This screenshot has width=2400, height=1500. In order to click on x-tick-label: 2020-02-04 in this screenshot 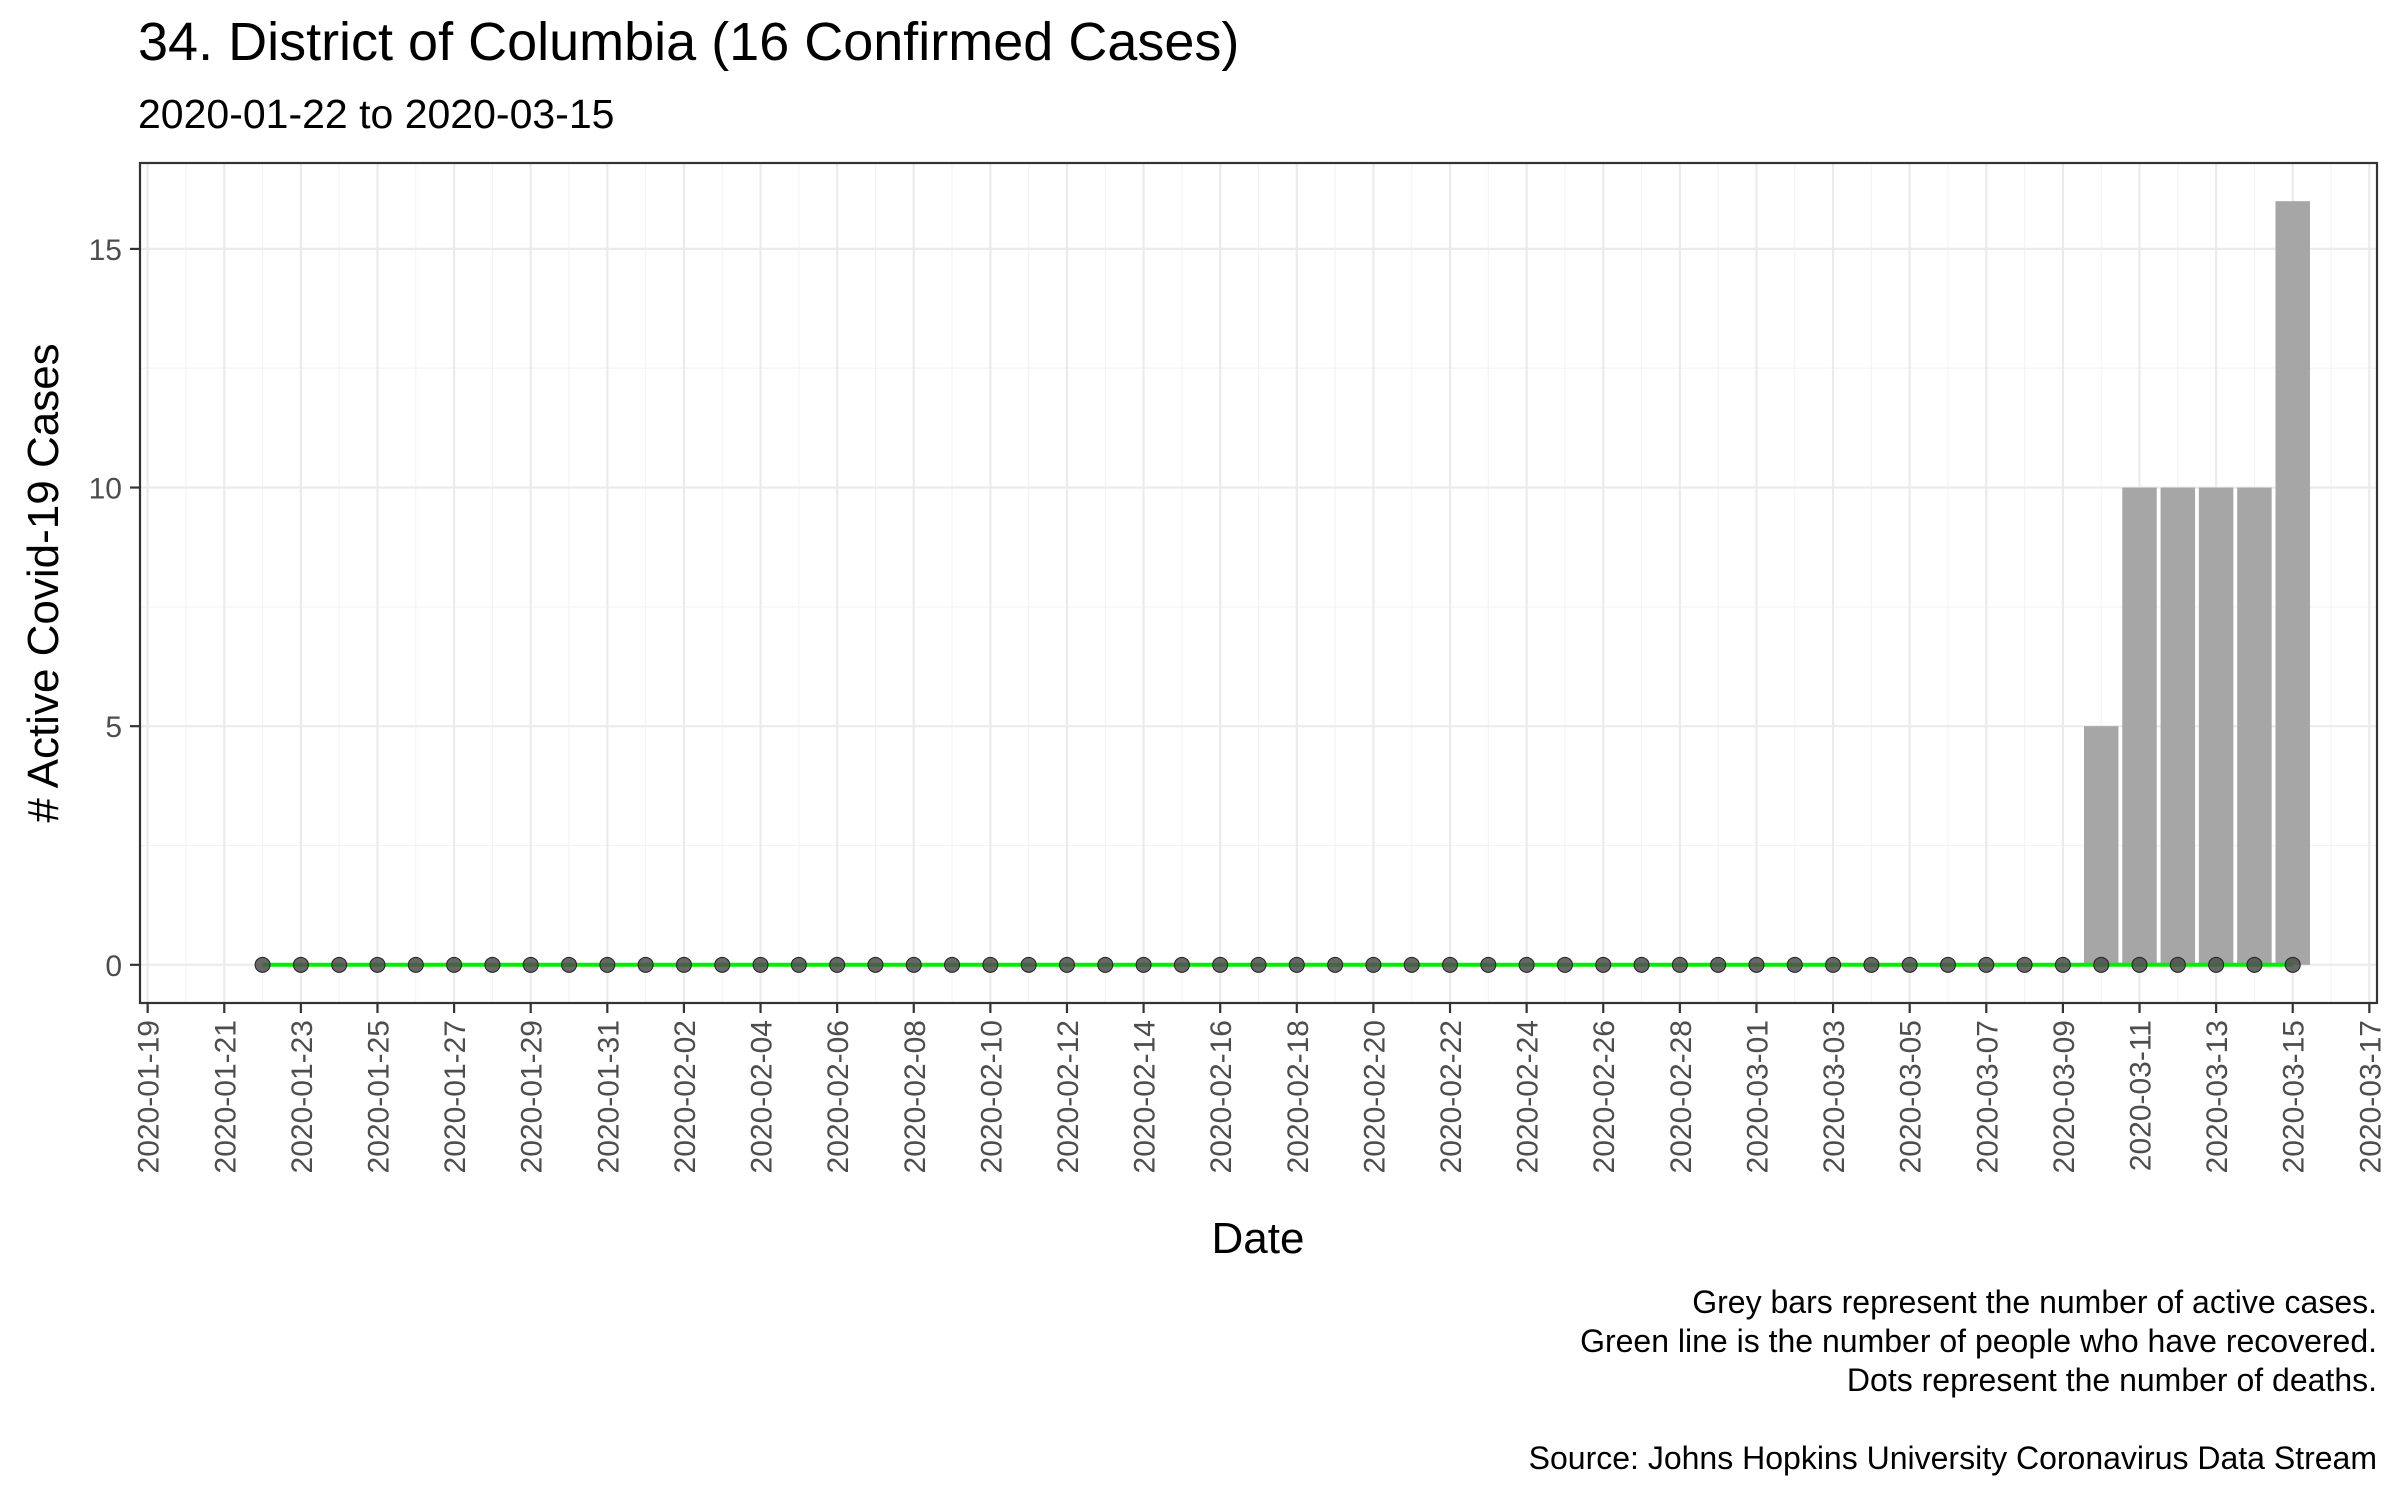, I will do `click(762, 1096)`.